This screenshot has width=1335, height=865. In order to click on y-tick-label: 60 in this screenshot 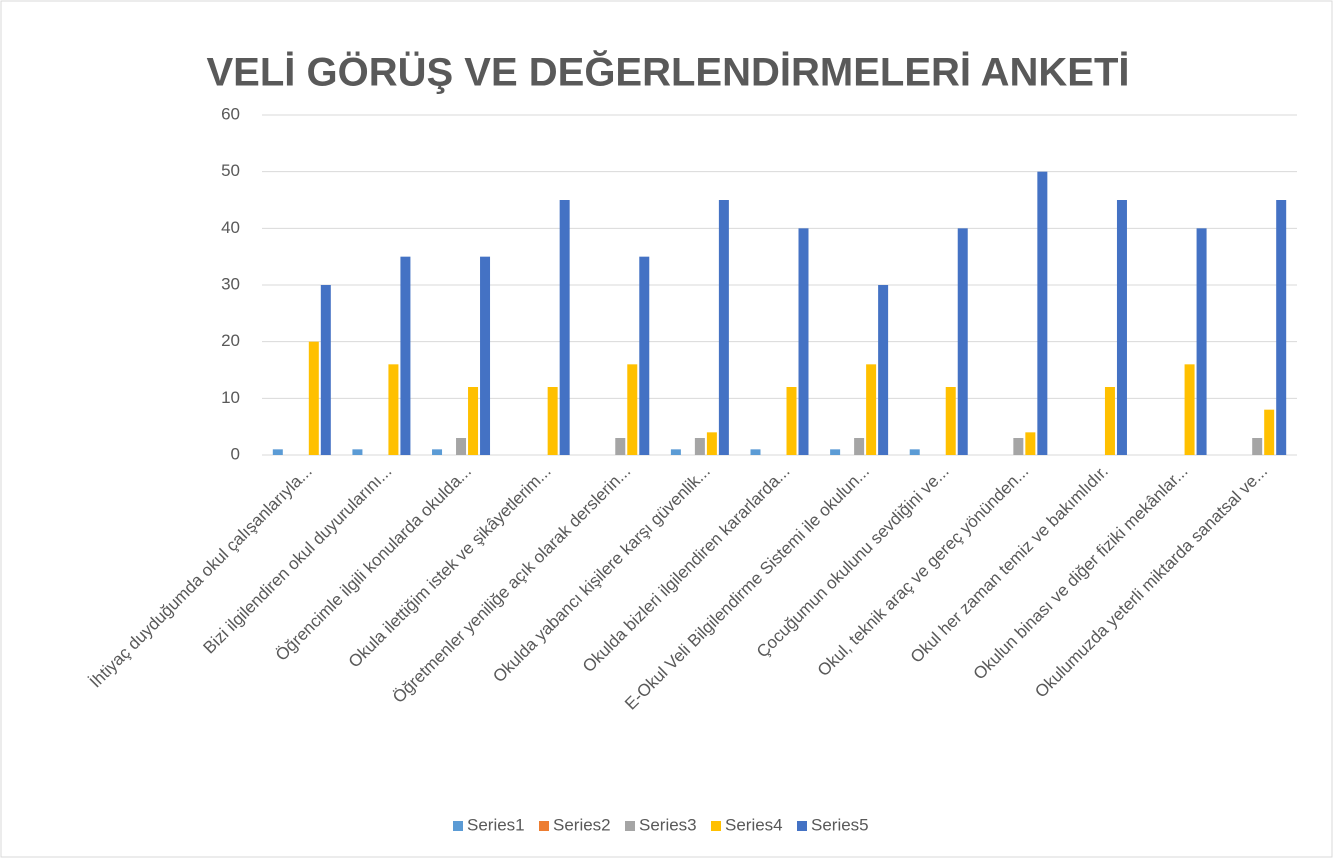, I will do `click(230, 113)`.